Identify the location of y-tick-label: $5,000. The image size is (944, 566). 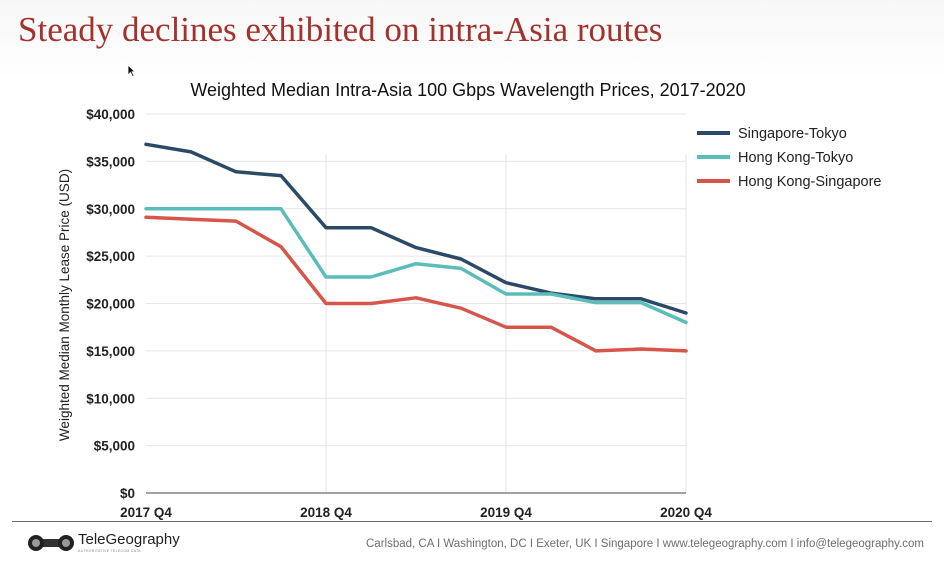
(114, 446).